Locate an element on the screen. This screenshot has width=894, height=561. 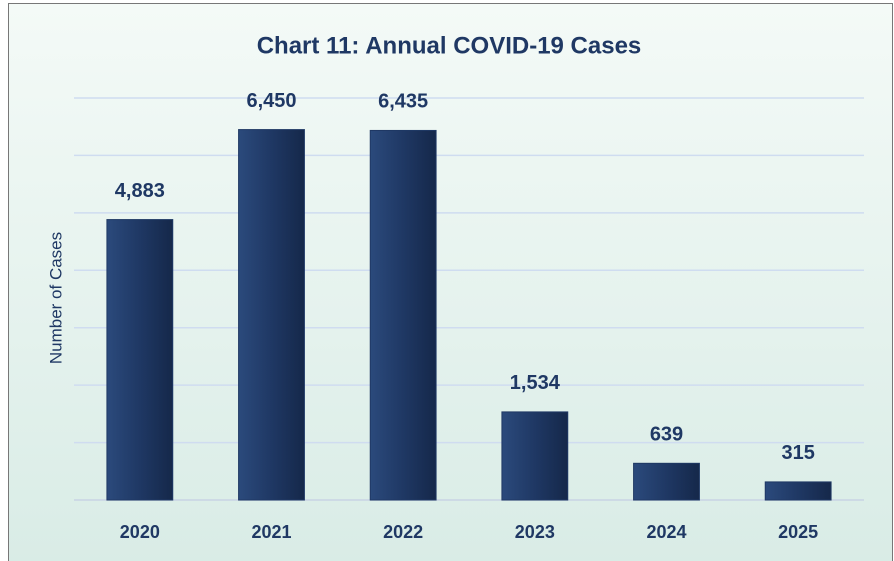
chart-title: Chart 11: Annual COVID-19 Cases is located at coordinates (449, 45).